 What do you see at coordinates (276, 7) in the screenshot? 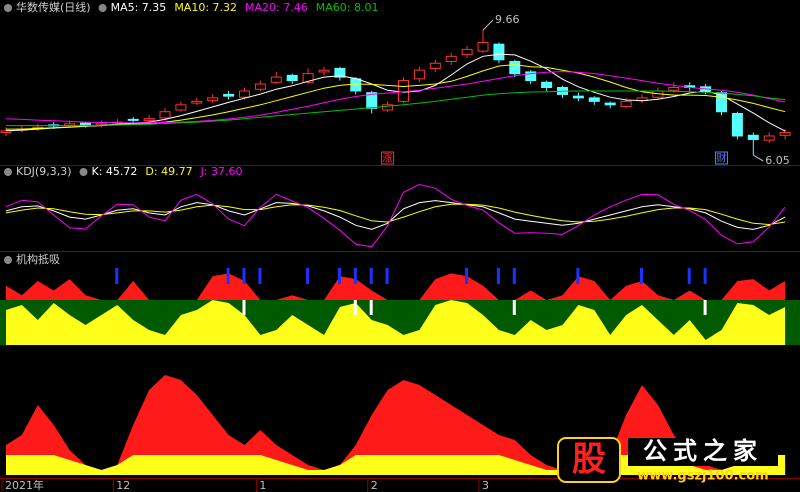
I see `legend-entry: MA20: 7.46` at bounding box center [276, 7].